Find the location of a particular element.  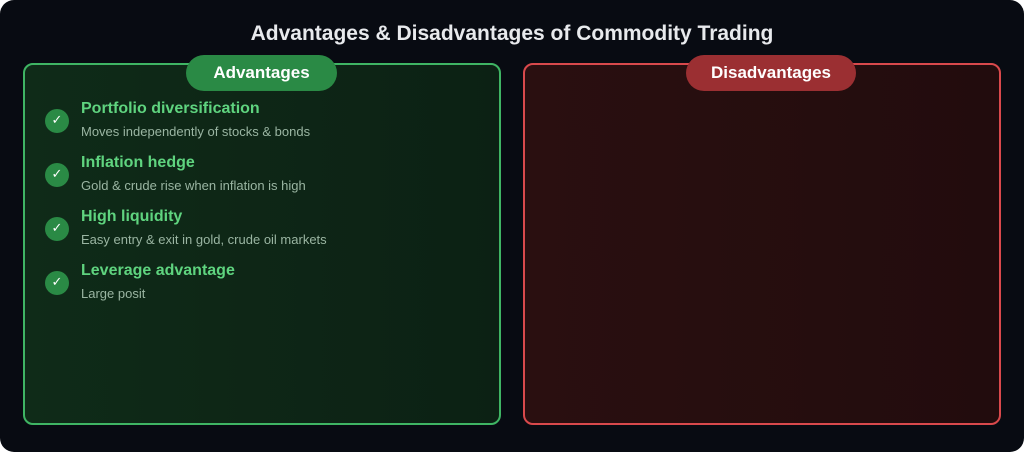

advantage-item-title: Portfolio diversification is located at coordinates (170, 109).